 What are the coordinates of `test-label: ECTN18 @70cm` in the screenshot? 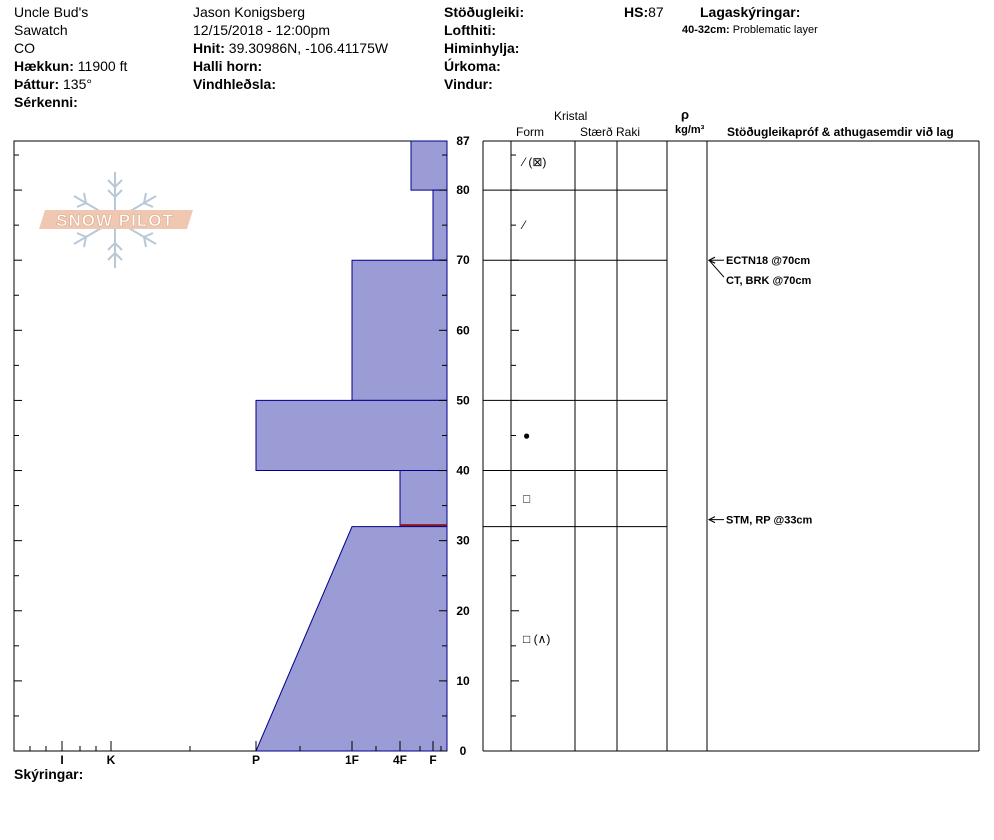 It's located at (768, 261).